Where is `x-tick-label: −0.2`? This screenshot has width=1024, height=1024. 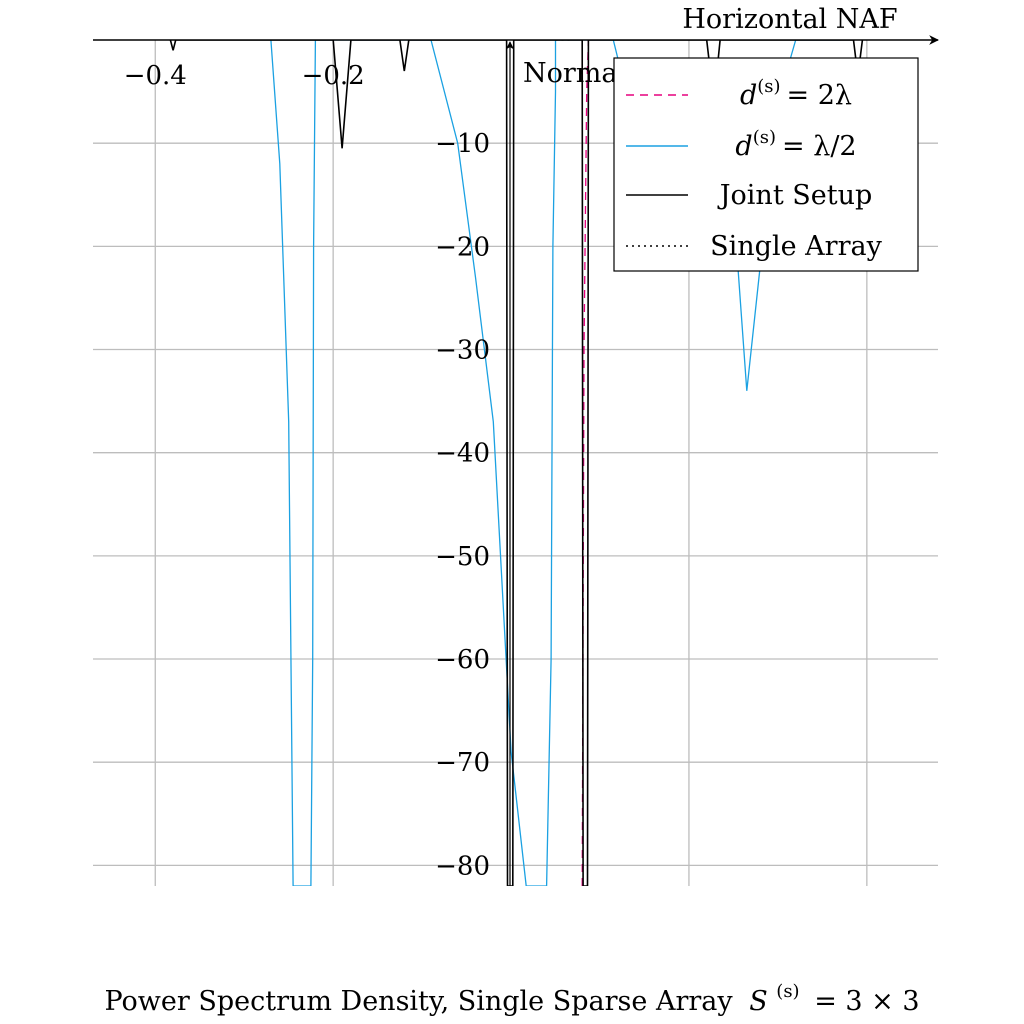 x-tick-label: −0.2 is located at coordinates (333, 76).